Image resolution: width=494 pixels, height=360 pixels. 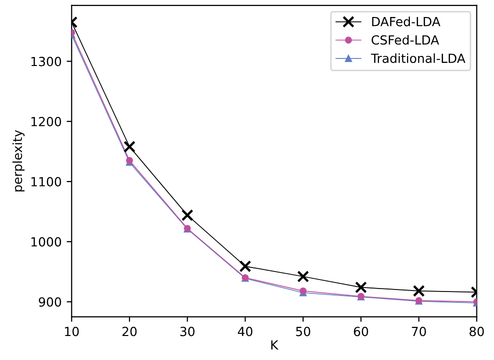 I want to click on y-axis-title: perplexity, so click(x=18, y=161).